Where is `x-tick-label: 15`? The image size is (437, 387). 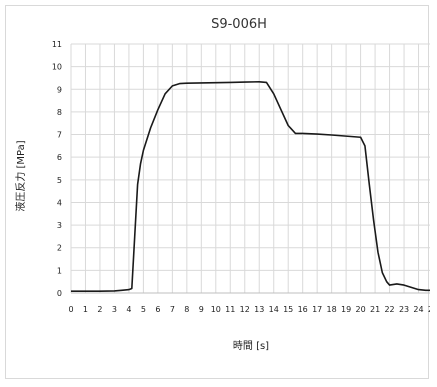
x-tick-label: 15 is located at coordinates (288, 309).